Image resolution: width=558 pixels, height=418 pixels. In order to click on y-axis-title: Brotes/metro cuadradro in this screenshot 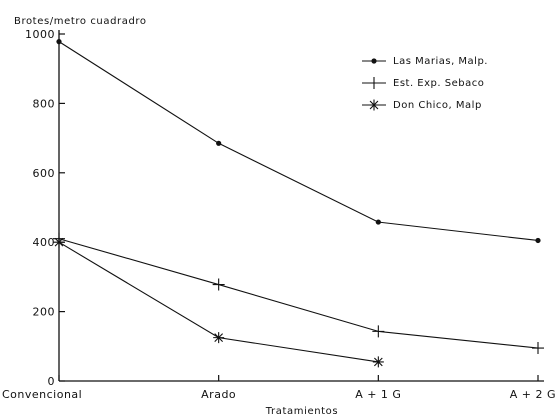, I will do `click(80, 21)`.